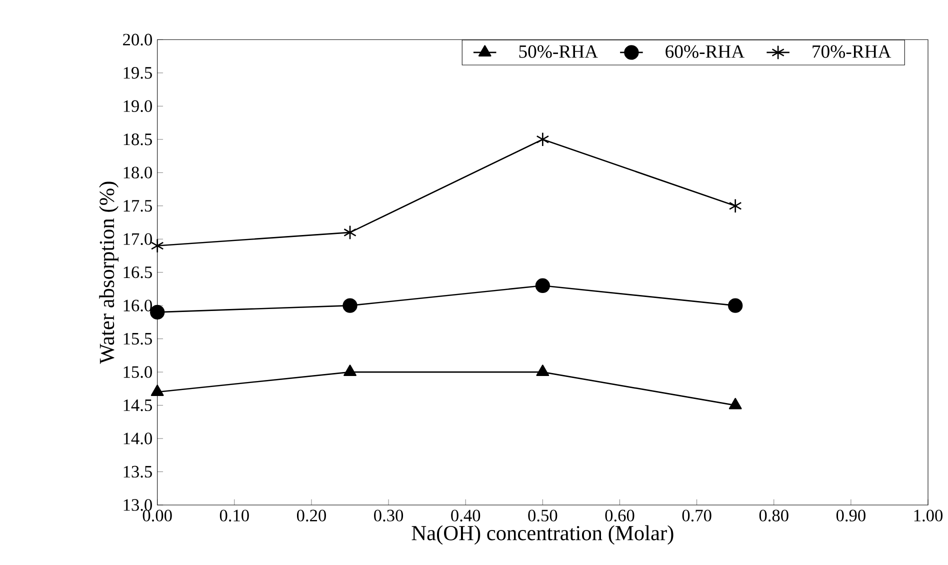  Describe the element at coordinates (138, 73) in the screenshot. I see `y-tick-label: 19.5` at that location.